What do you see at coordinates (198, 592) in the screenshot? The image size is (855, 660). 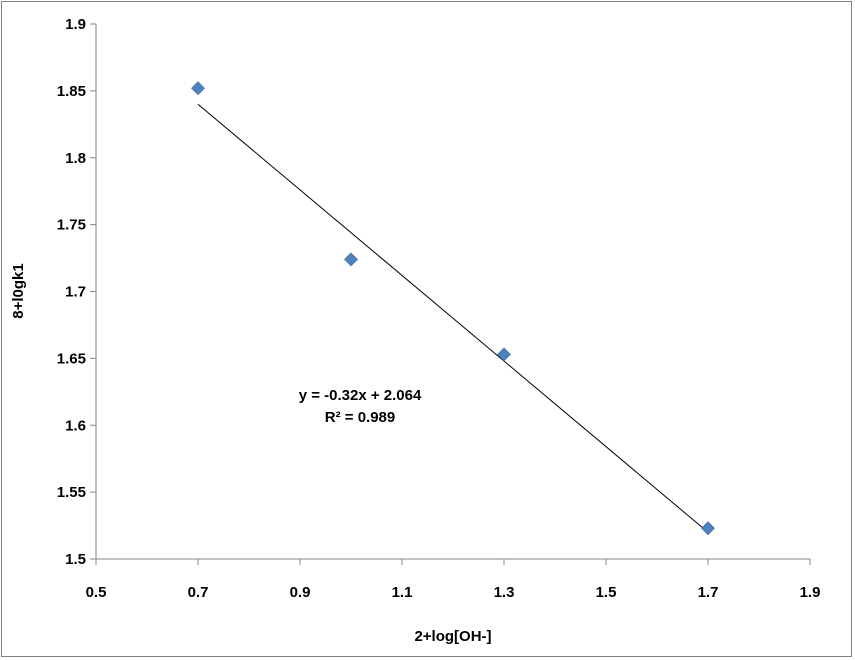 I see `x-tick-label: 0.7` at bounding box center [198, 592].